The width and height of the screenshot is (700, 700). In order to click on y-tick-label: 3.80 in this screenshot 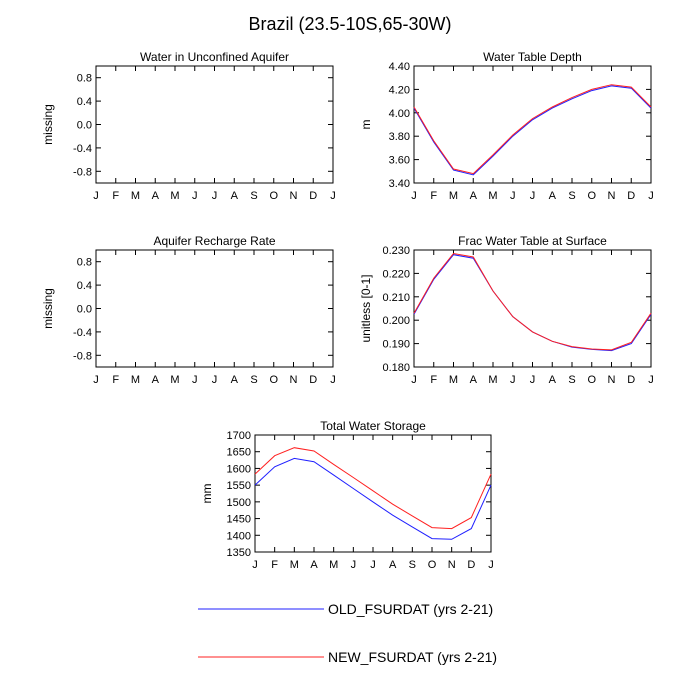, I will do `click(399, 137)`.